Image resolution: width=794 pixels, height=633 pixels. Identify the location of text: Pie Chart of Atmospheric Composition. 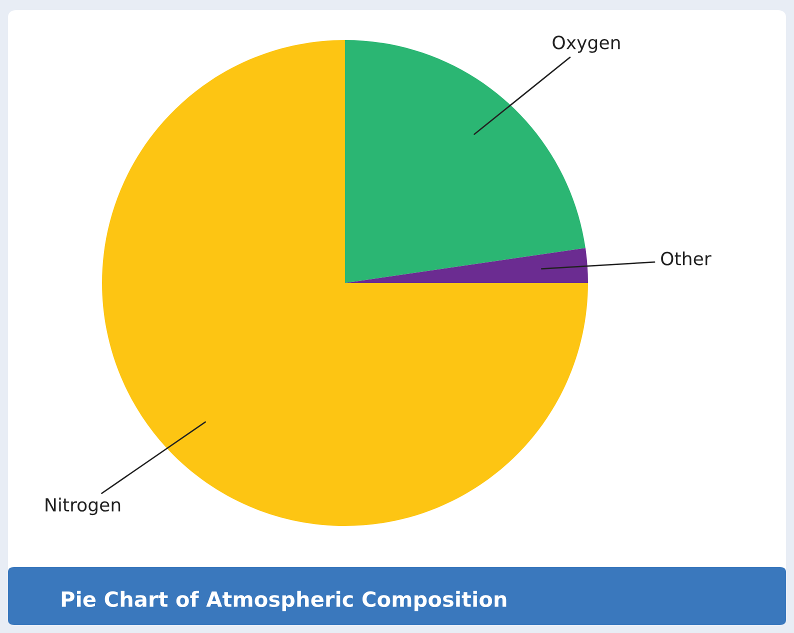
(284, 601).